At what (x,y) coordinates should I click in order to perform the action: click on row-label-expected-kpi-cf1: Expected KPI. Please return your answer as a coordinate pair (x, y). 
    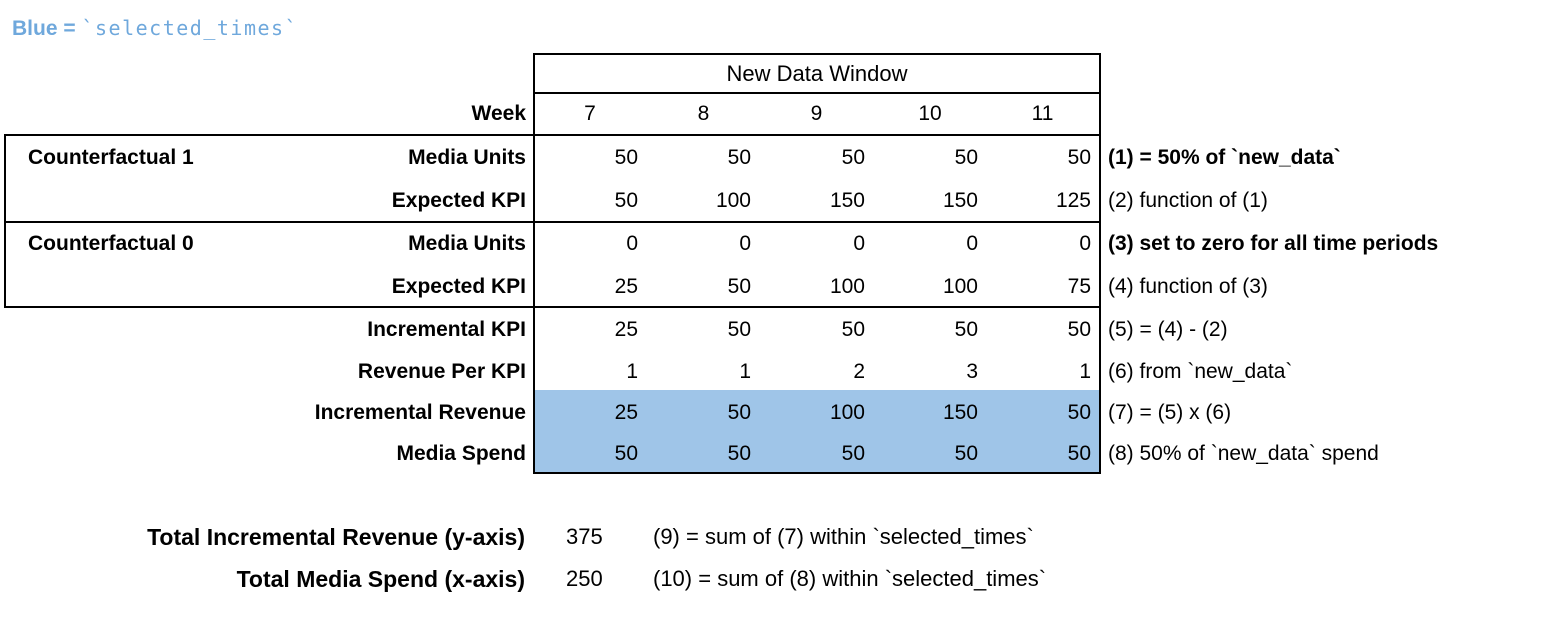
    Looking at the image, I should click on (458, 200).